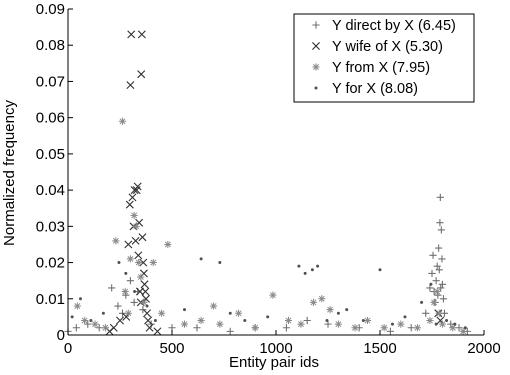 This screenshot has height=375, width=510. I want to click on y-tick-label: 0.02, so click(50, 263).